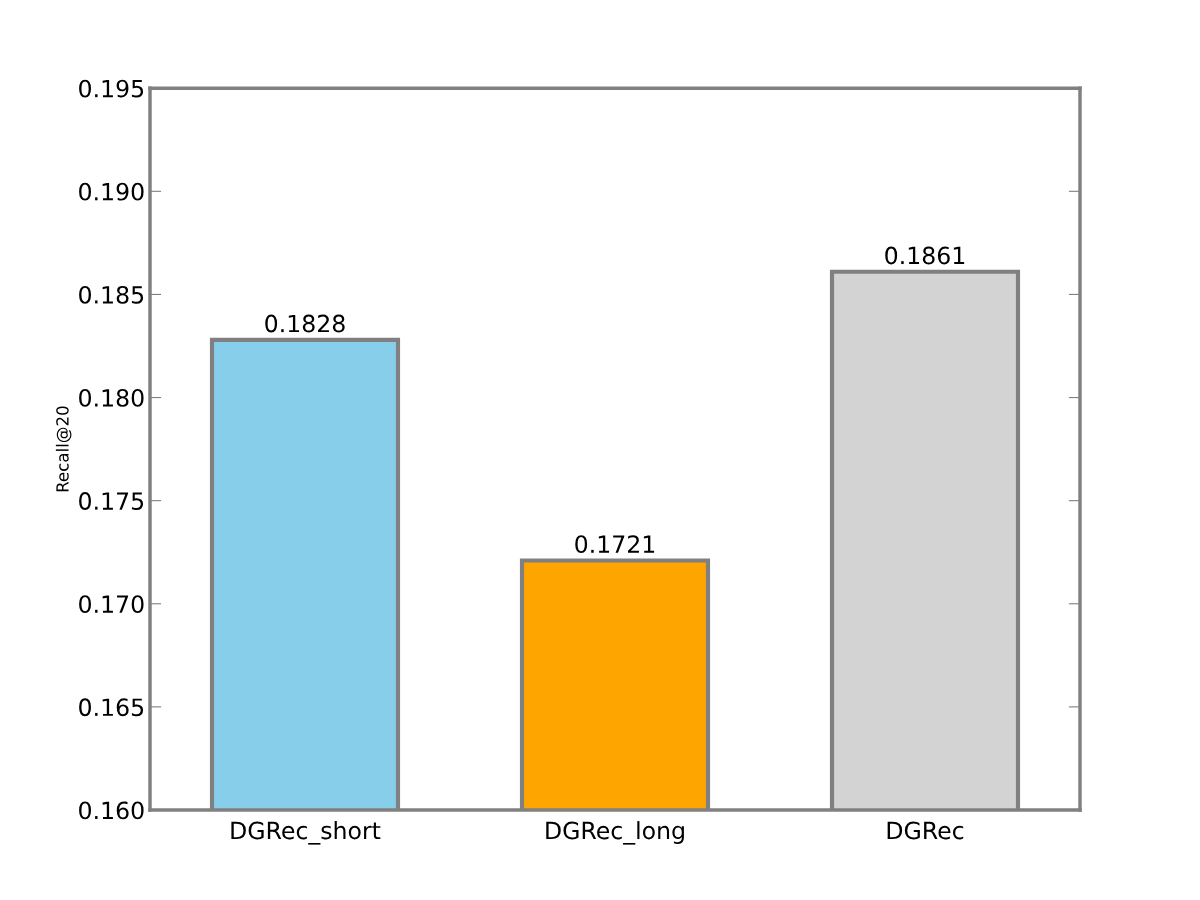 The height and width of the screenshot is (900, 1200). Describe the element at coordinates (111, 604) in the screenshot. I see `y-tick-label: 0.170` at that location.